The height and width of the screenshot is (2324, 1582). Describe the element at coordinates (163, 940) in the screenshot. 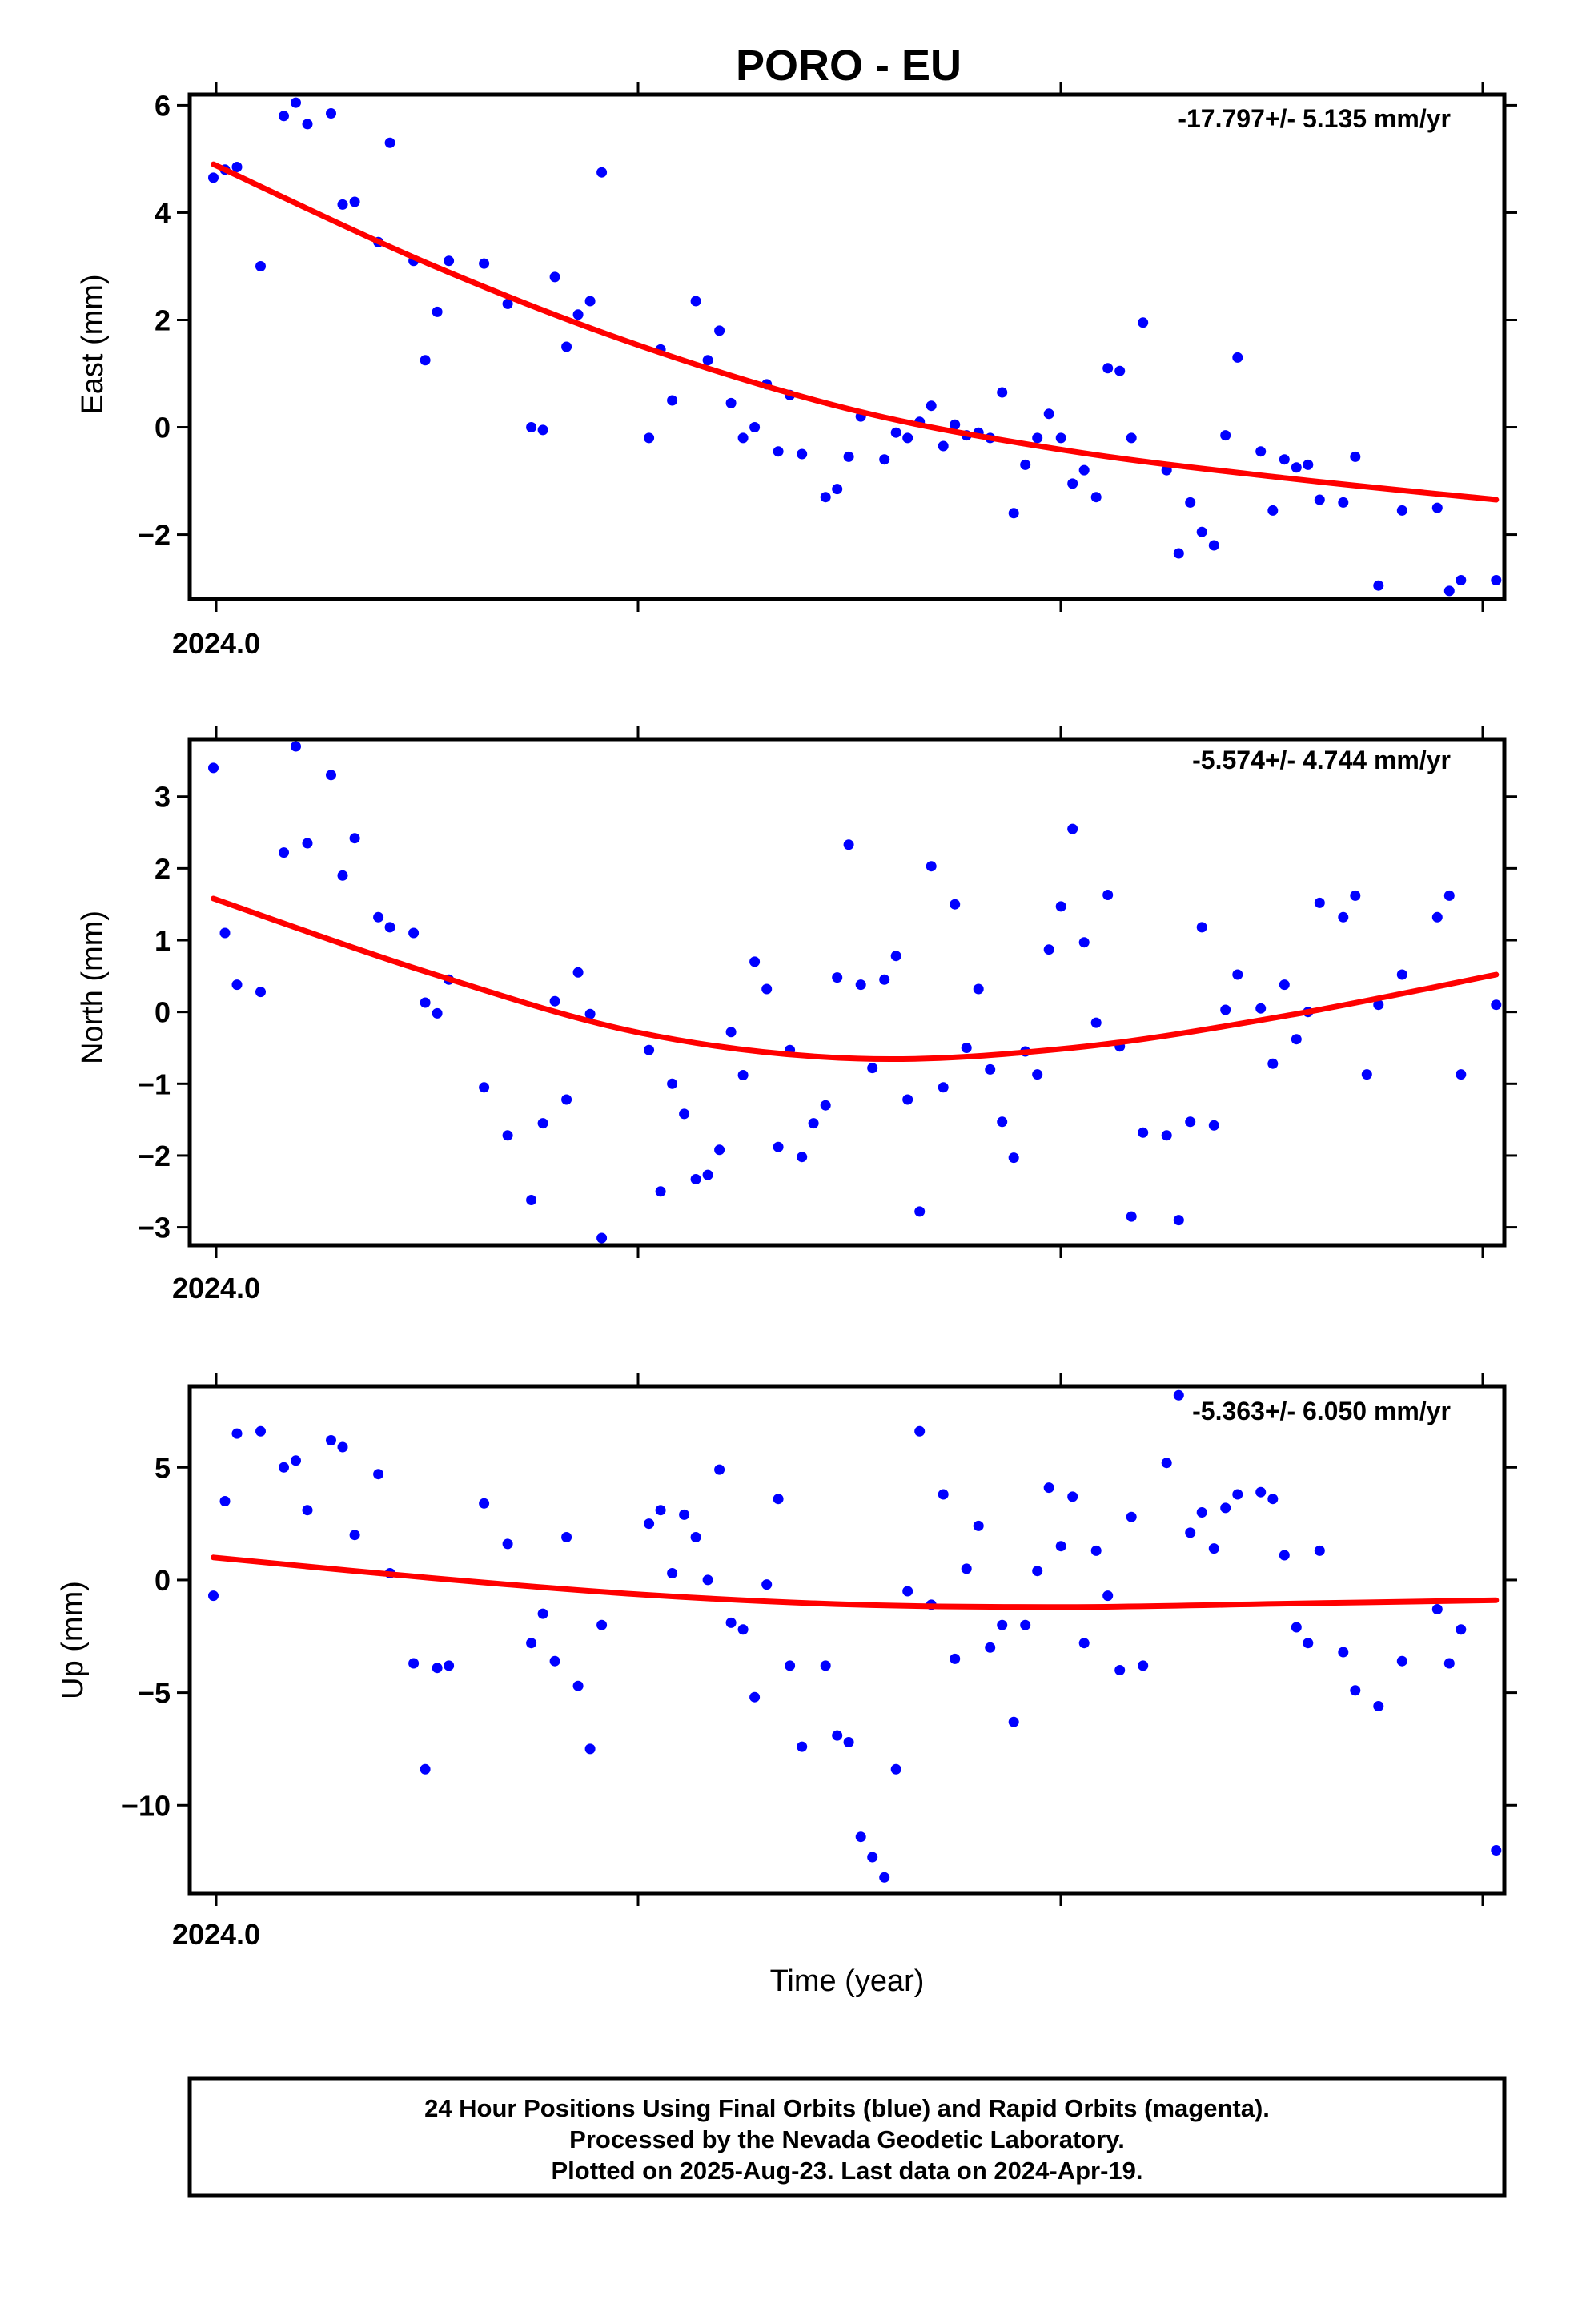

I see `y-tick-label: 1` at that location.